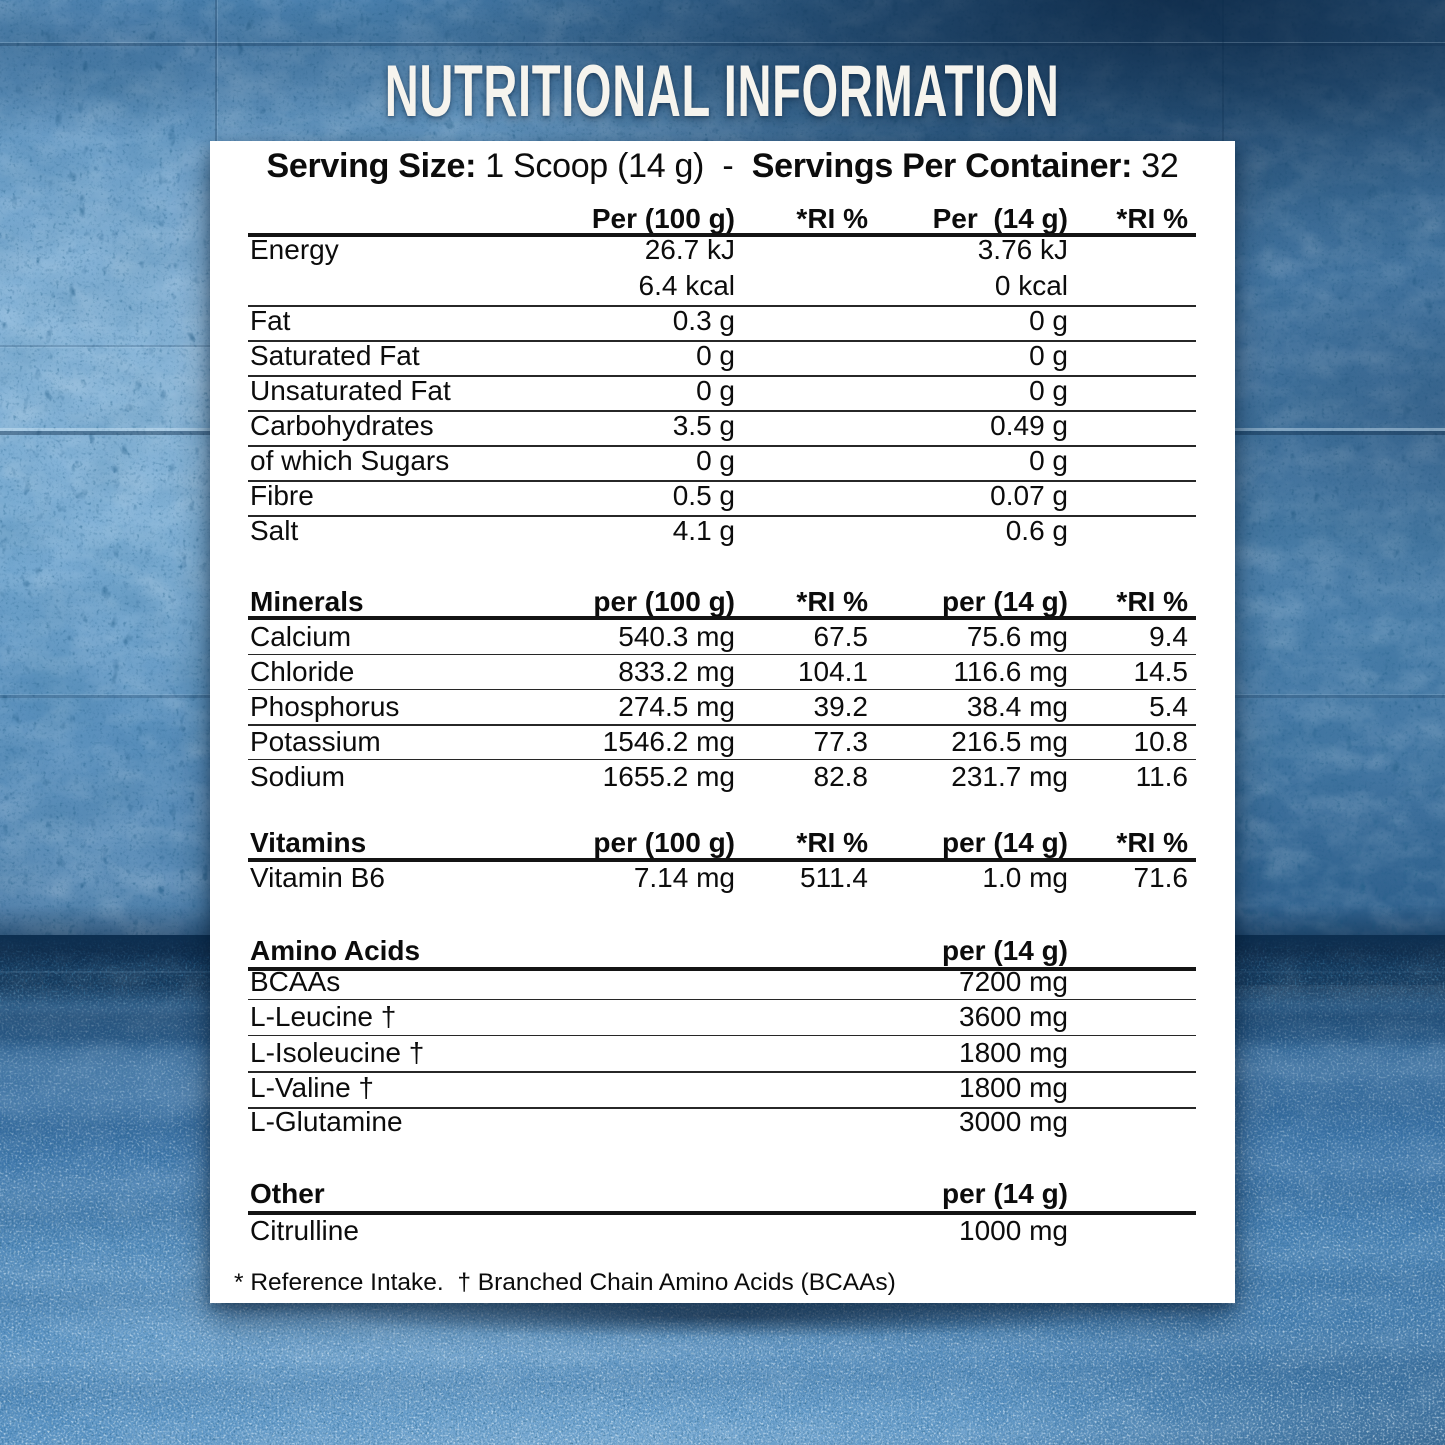 Image resolution: width=1445 pixels, height=1445 pixels. What do you see at coordinates (841, 636) in the screenshot?
I see `row-value-ri100: 67.5` at bounding box center [841, 636].